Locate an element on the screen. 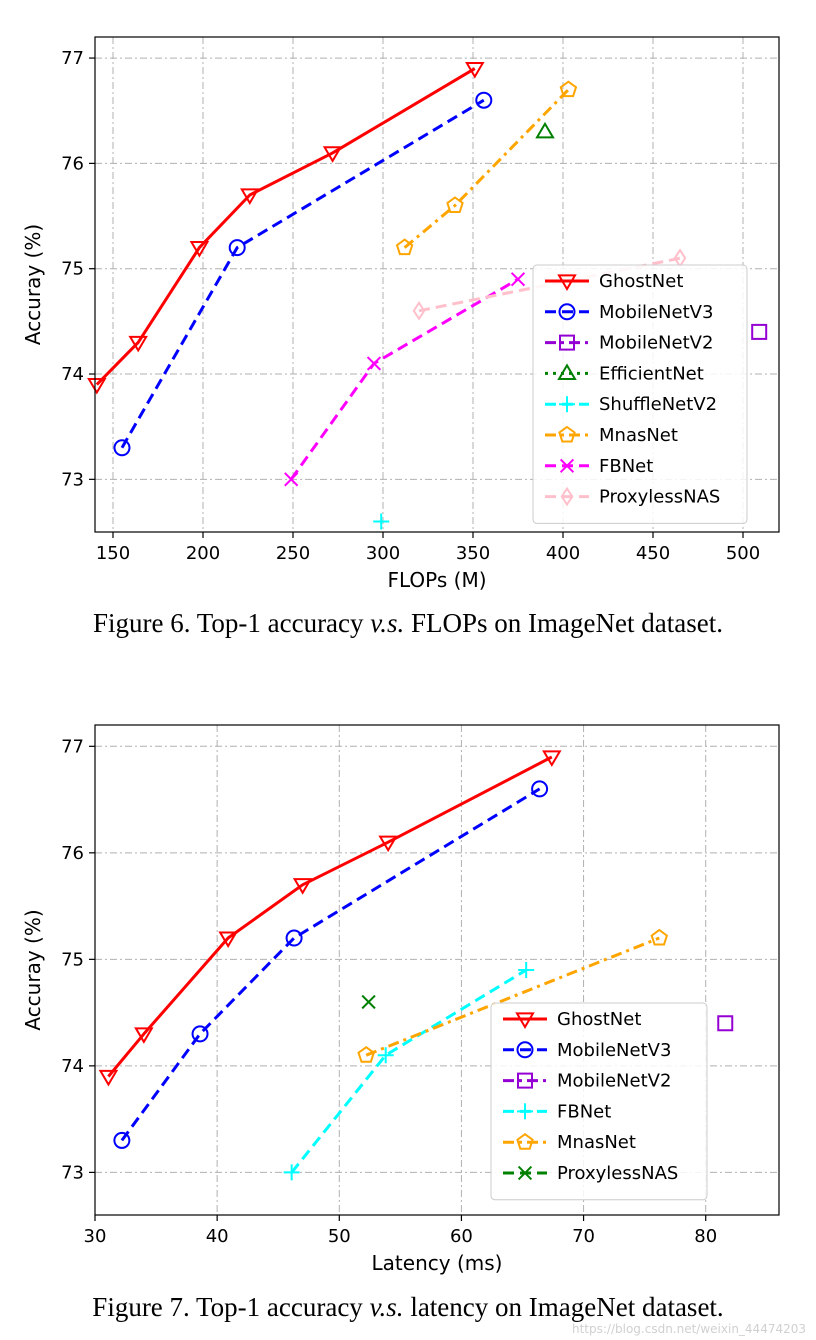 The width and height of the screenshot is (816, 1340). markers-efficientnet is located at coordinates (545, 130).